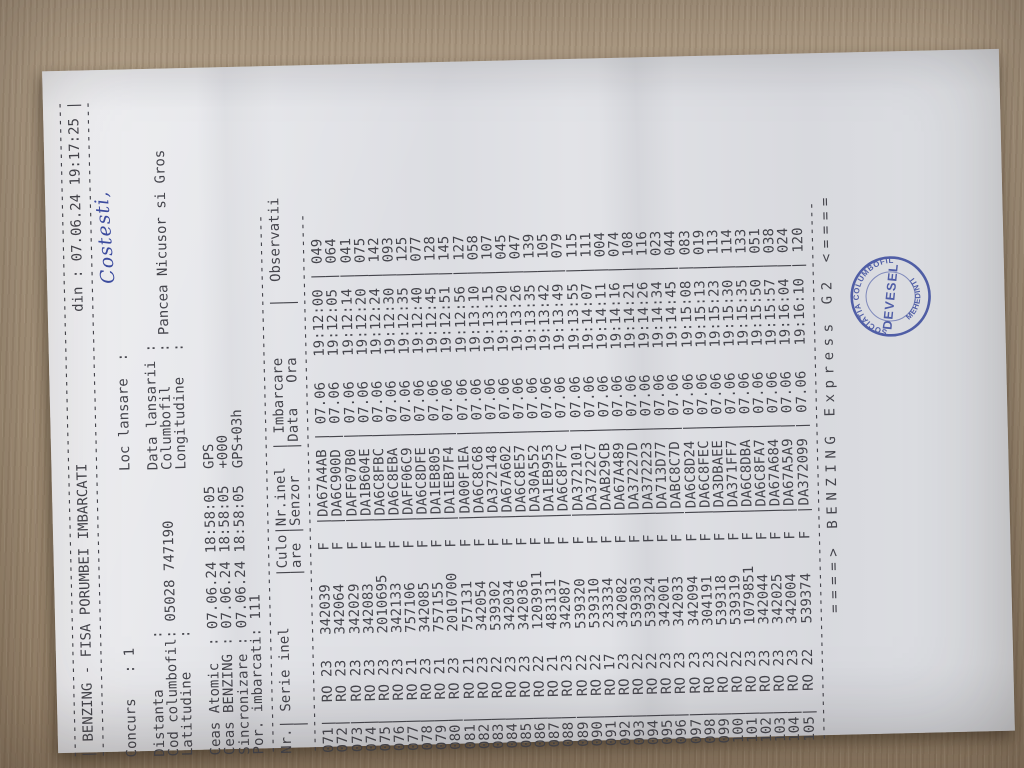 The image size is (1024, 768). I want to click on svg-text: MEHEDINTI, so click(913, 298).